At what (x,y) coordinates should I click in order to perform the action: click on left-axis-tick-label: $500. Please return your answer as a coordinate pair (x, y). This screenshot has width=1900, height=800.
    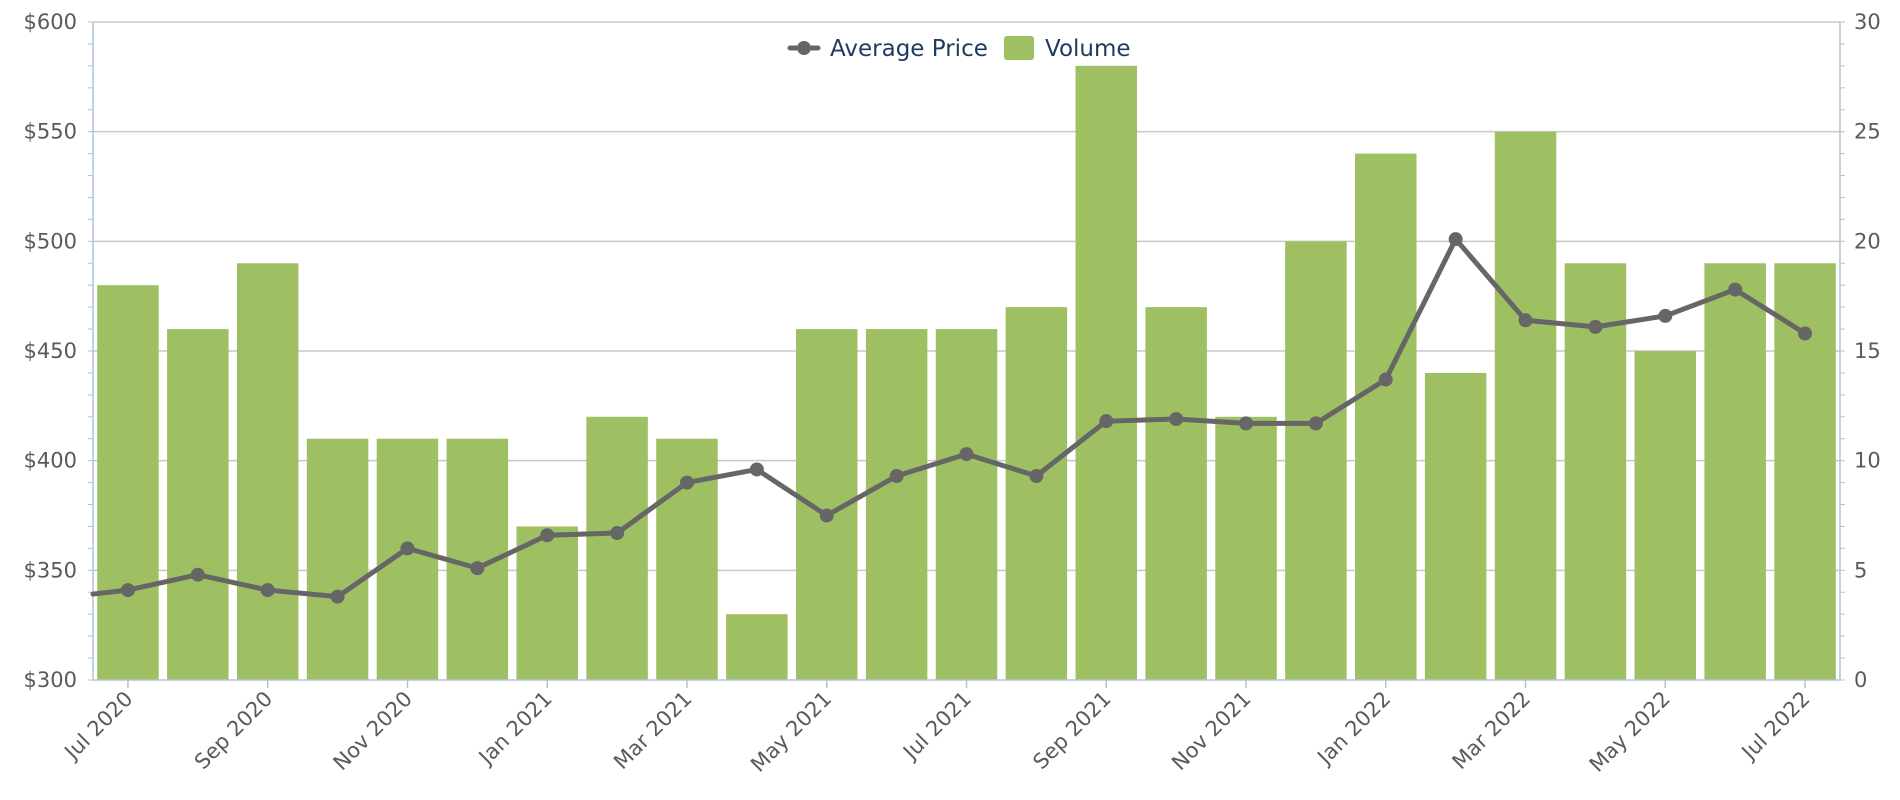
    Looking at the image, I should click on (50, 241).